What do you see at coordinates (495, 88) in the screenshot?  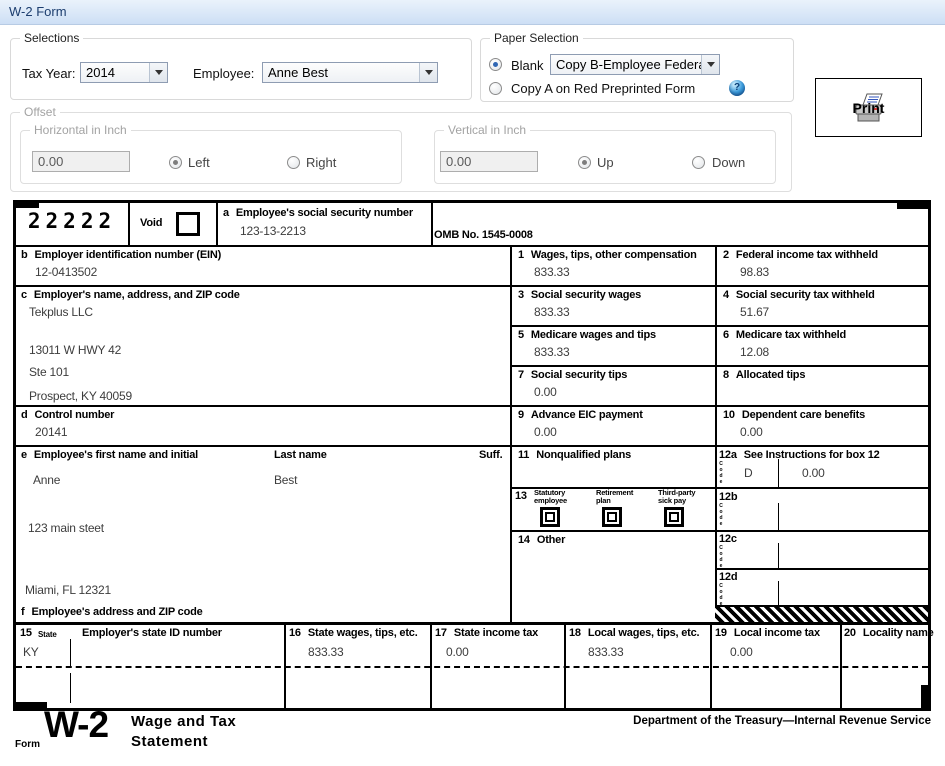 I see `copy-a-radio` at bounding box center [495, 88].